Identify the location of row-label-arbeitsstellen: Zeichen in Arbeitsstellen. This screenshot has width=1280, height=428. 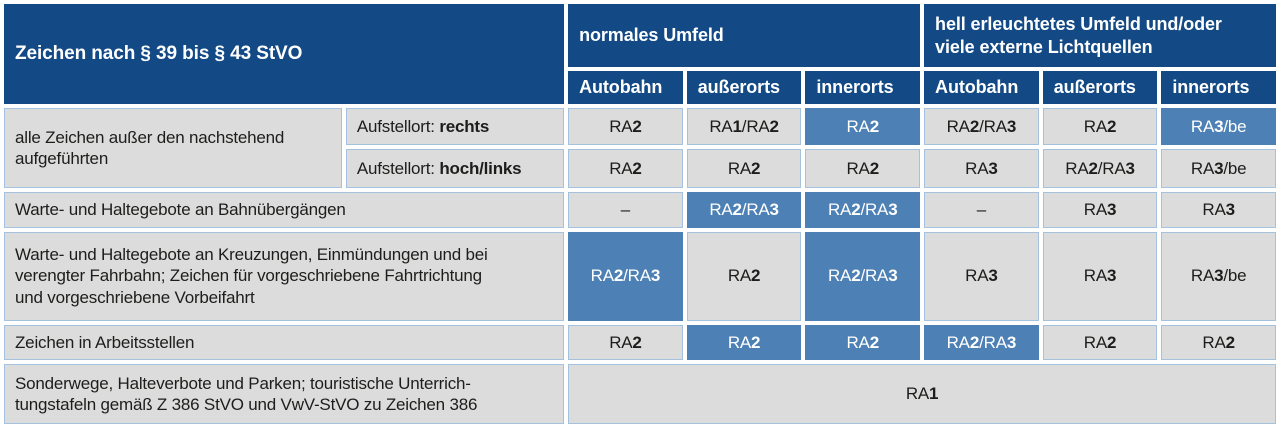
(284, 342).